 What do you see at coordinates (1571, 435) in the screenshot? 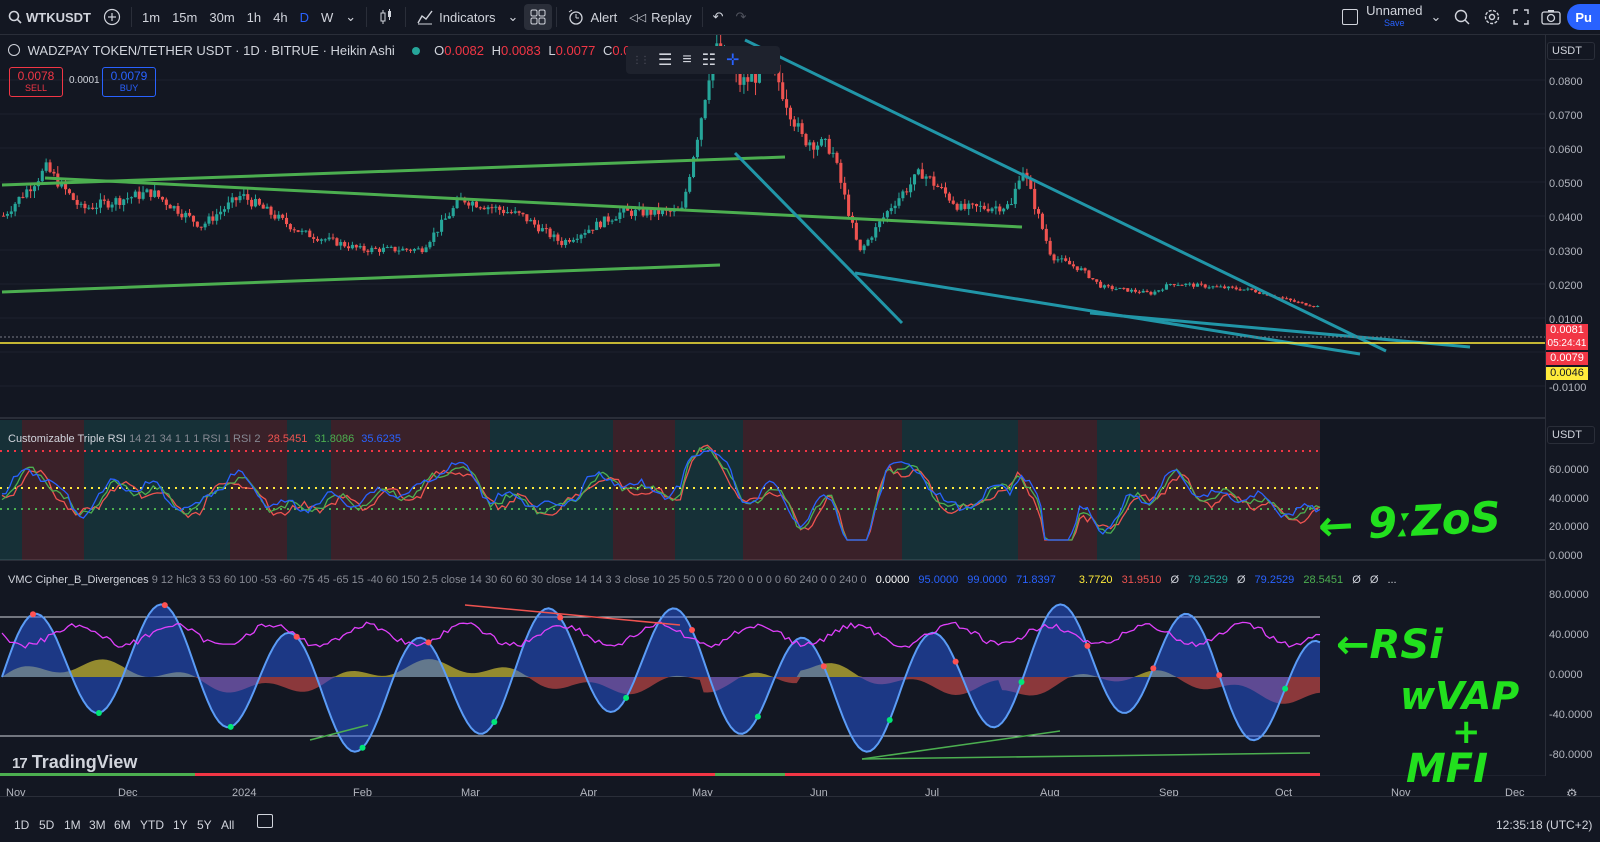
I see `rsi-unit-button: USDT` at bounding box center [1571, 435].